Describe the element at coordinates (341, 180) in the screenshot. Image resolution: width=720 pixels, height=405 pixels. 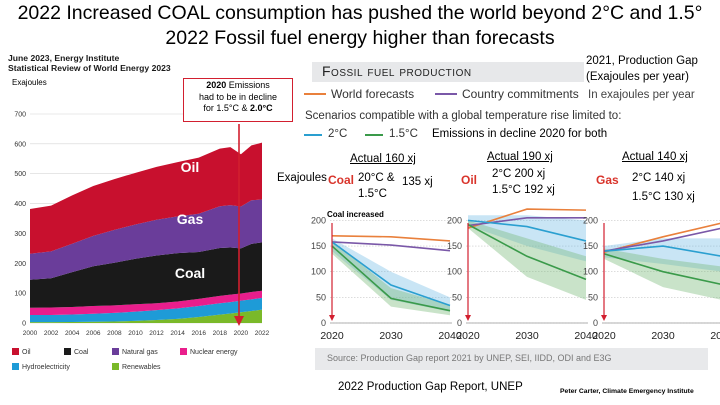
I see `coal-word: Coal` at that location.